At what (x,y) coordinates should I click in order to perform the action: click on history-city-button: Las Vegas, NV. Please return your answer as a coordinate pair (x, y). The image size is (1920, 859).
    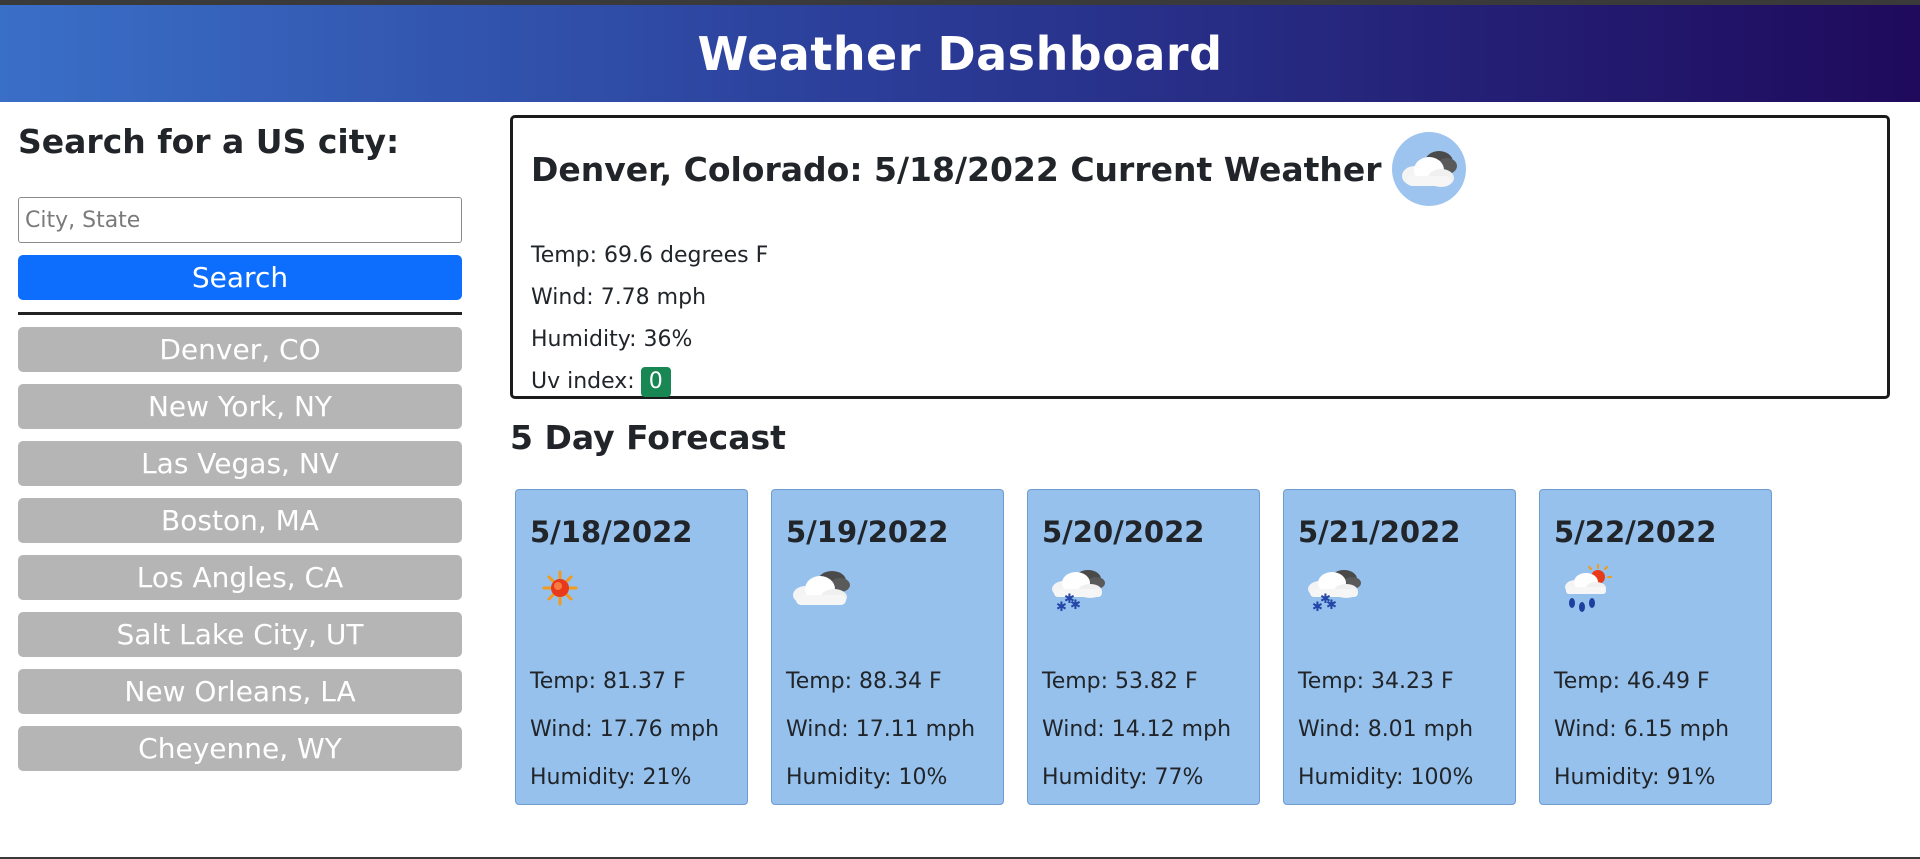
    Looking at the image, I should click on (240, 463).